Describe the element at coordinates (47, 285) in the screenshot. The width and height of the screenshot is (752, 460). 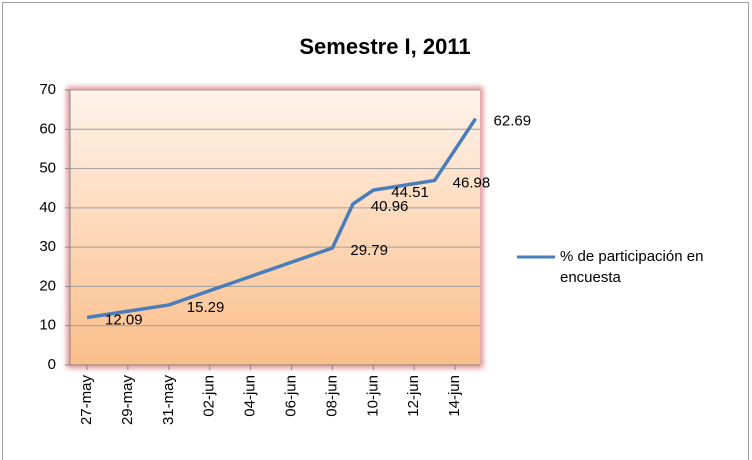
I see `y-tick-label: 20` at that location.